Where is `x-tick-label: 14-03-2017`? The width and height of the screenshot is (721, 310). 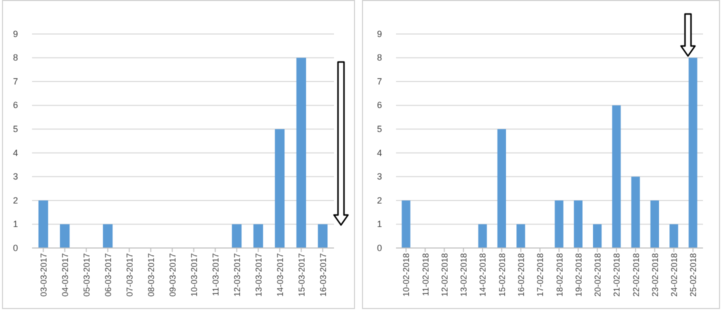
x-tick-label: 14-03-2017 is located at coordinates (279, 274).